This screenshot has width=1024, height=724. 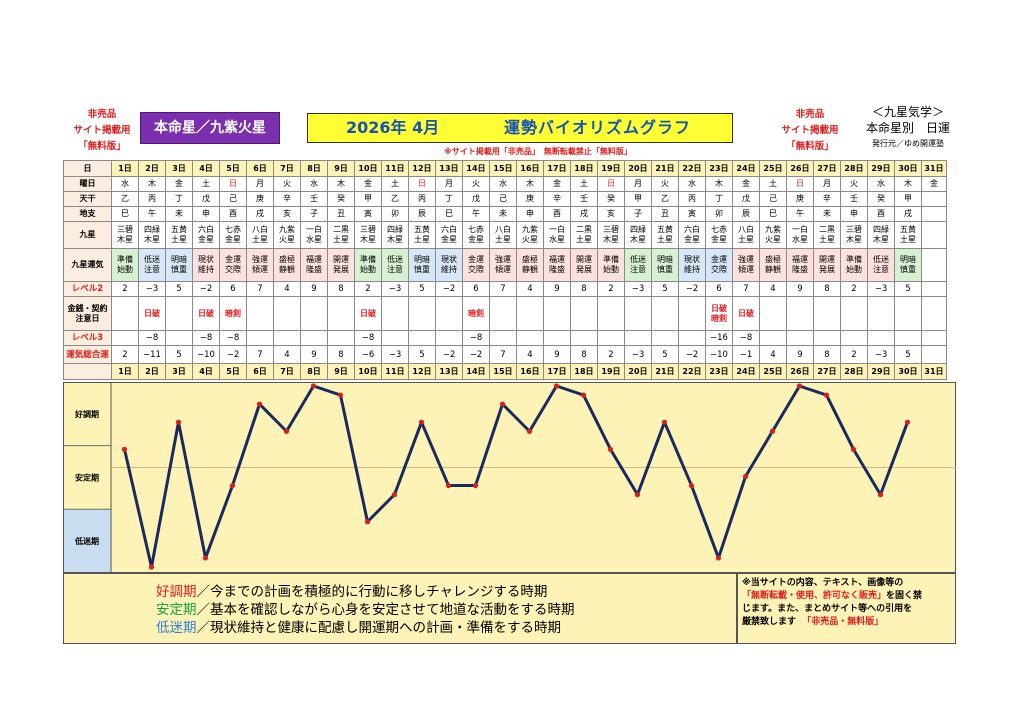 What do you see at coordinates (665, 169) in the screenshot?
I see `day-cell: 21日` at bounding box center [665, 169].